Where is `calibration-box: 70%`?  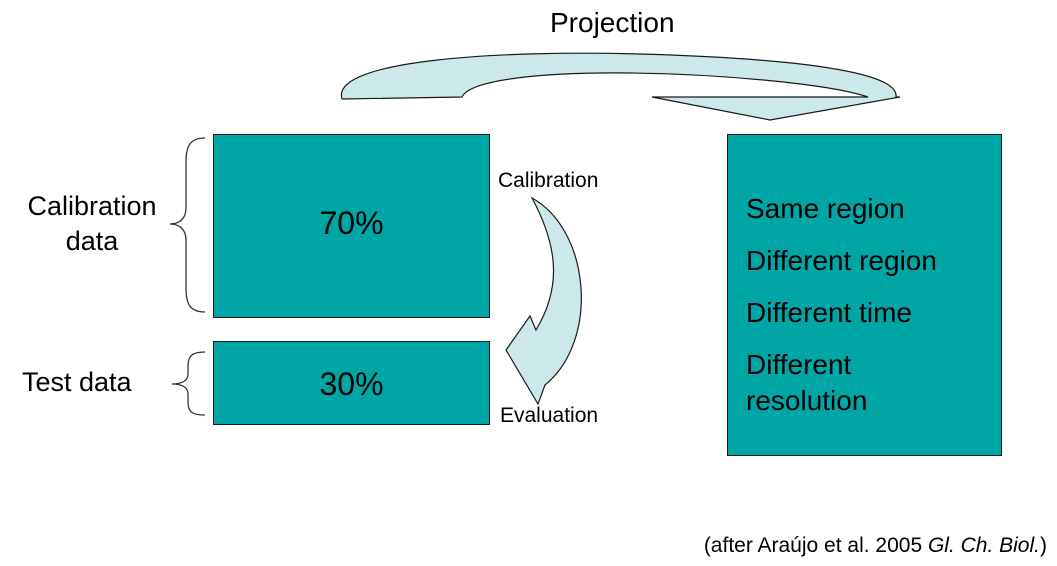
calibration-box: 70% is located at coordinates (351, 226).